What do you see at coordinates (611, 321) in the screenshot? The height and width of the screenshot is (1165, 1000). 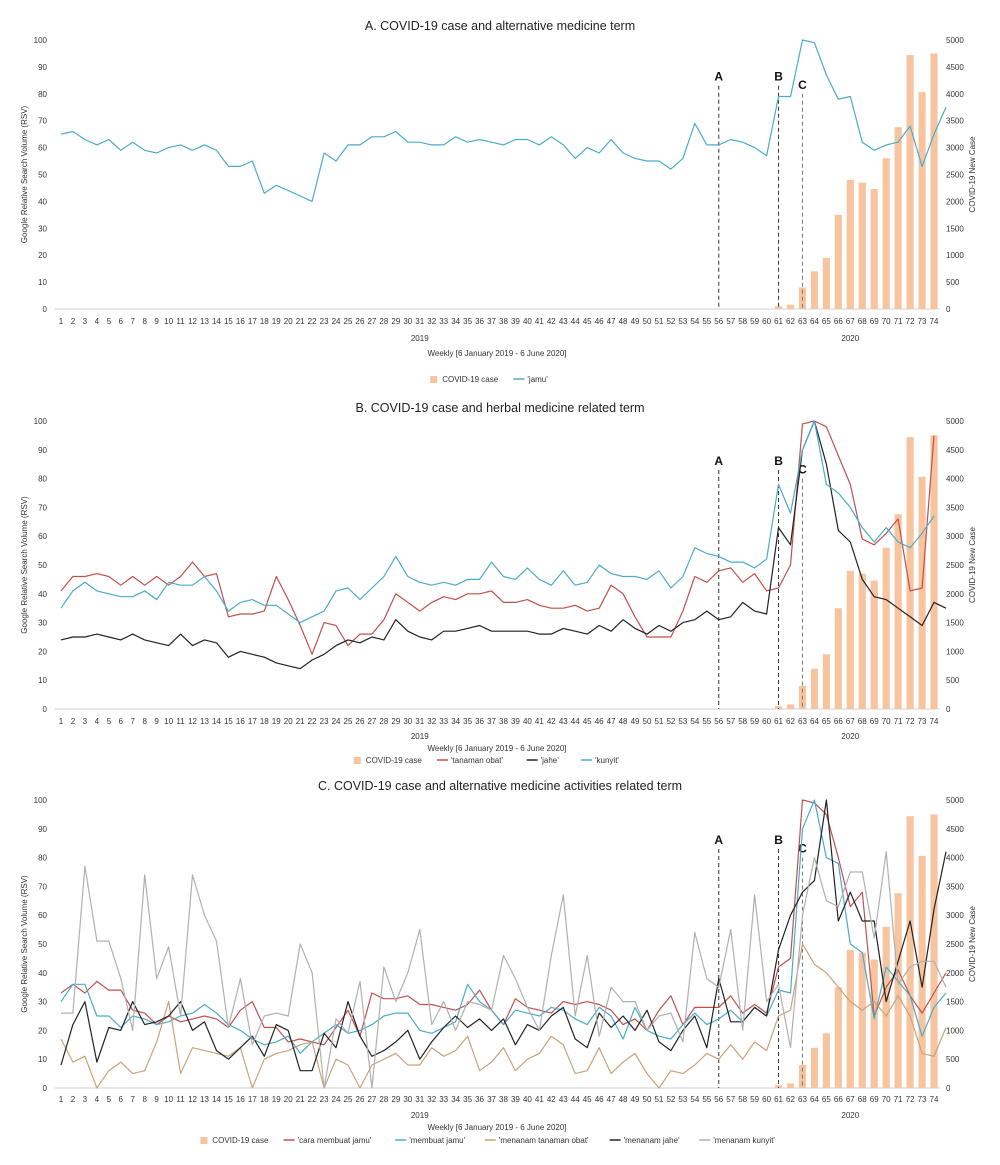 I see `x-tick-label: 47` at bounding box center [611, 321].